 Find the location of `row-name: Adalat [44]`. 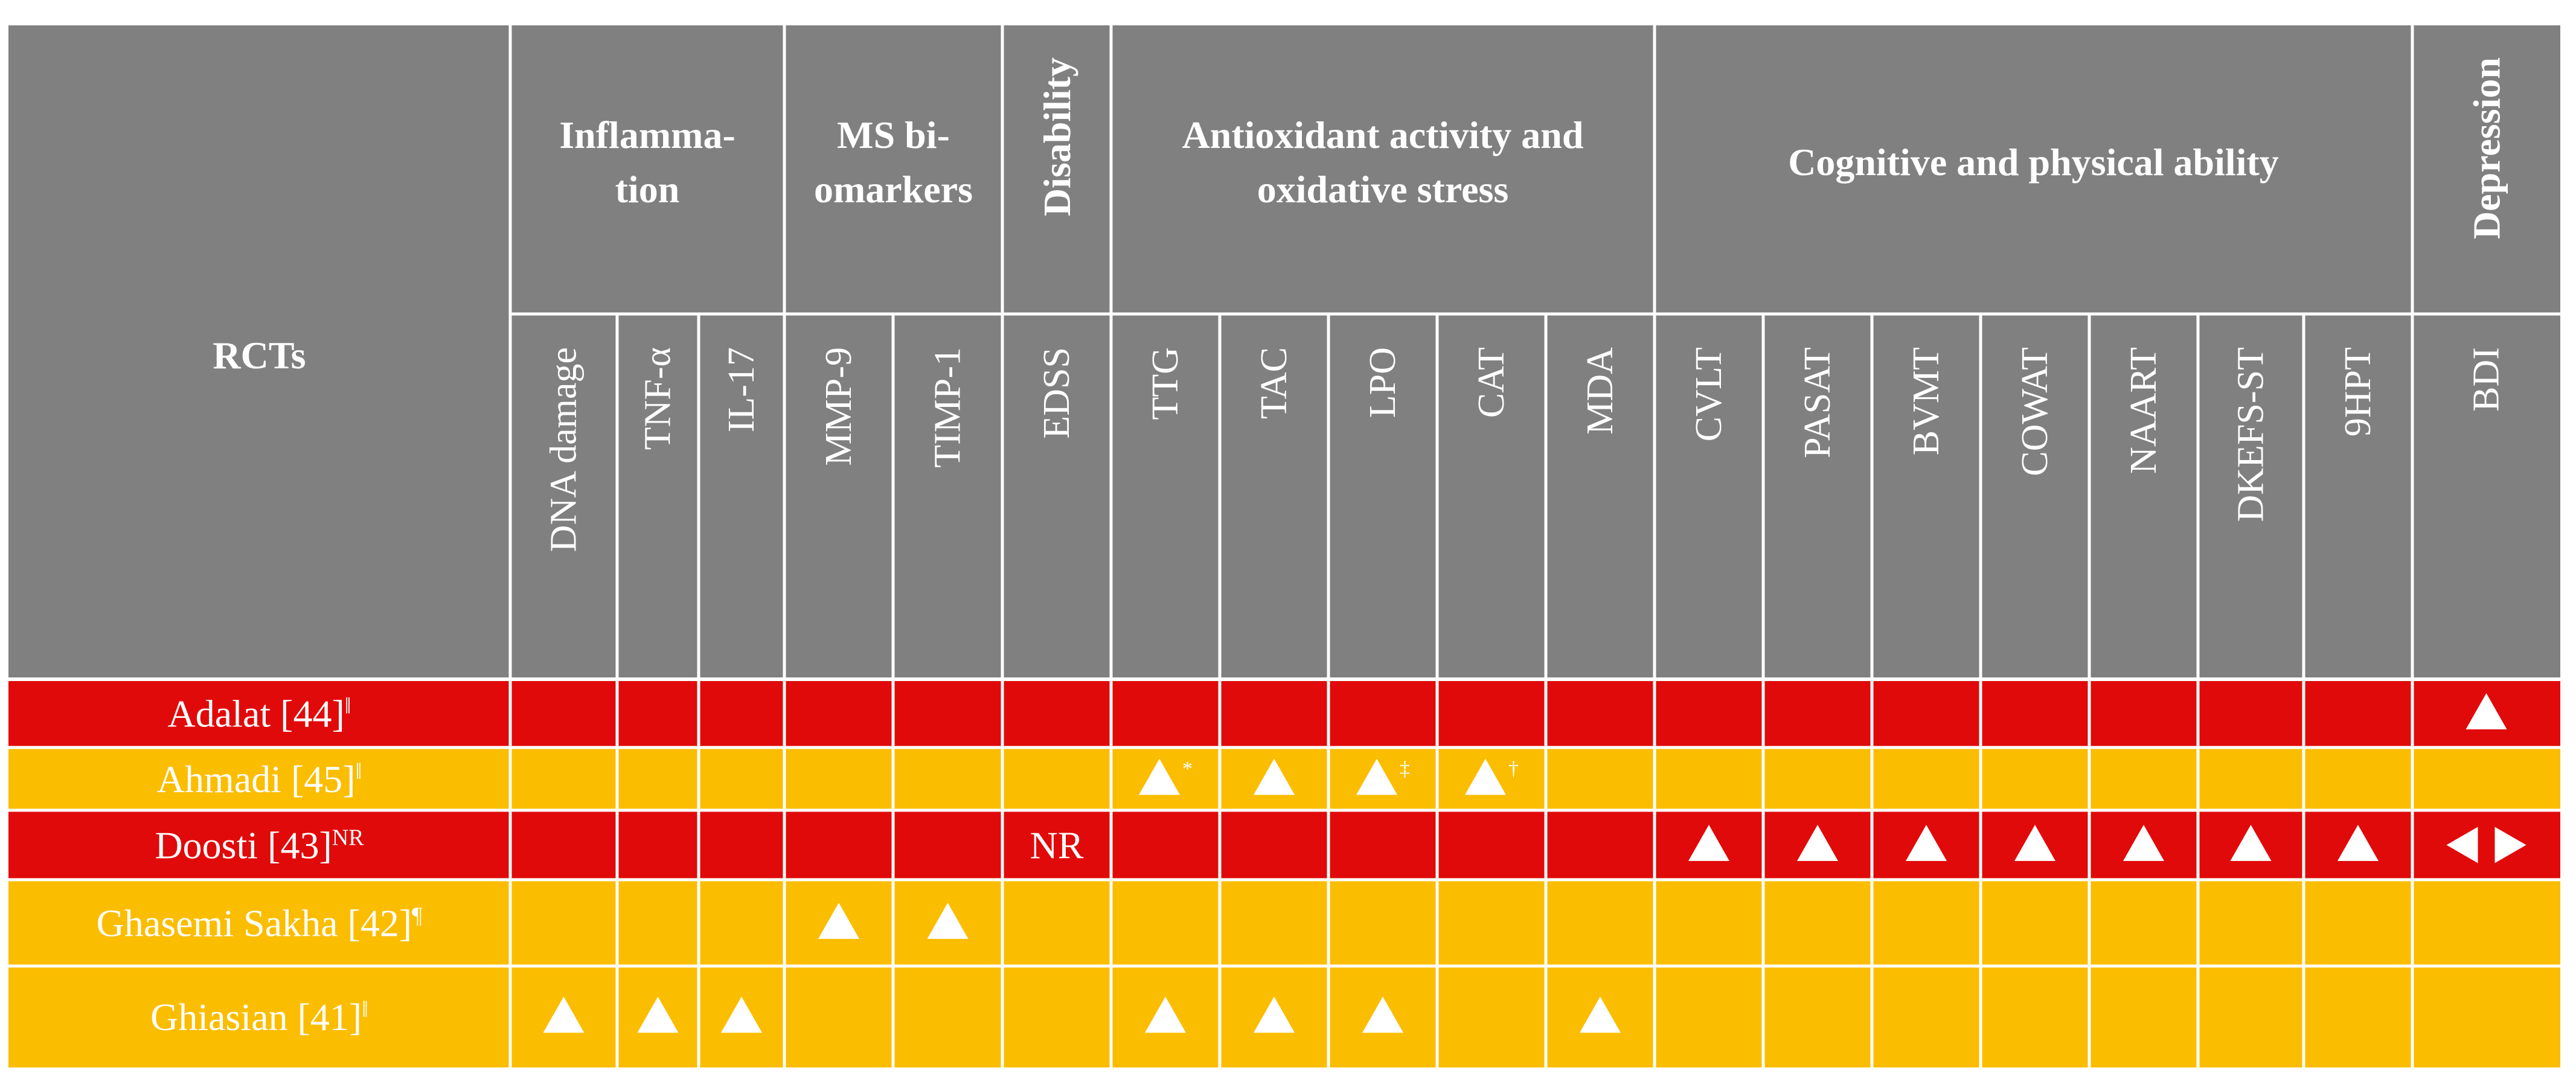

row-name: Adalat [44] is located at coordinates (256, 714).